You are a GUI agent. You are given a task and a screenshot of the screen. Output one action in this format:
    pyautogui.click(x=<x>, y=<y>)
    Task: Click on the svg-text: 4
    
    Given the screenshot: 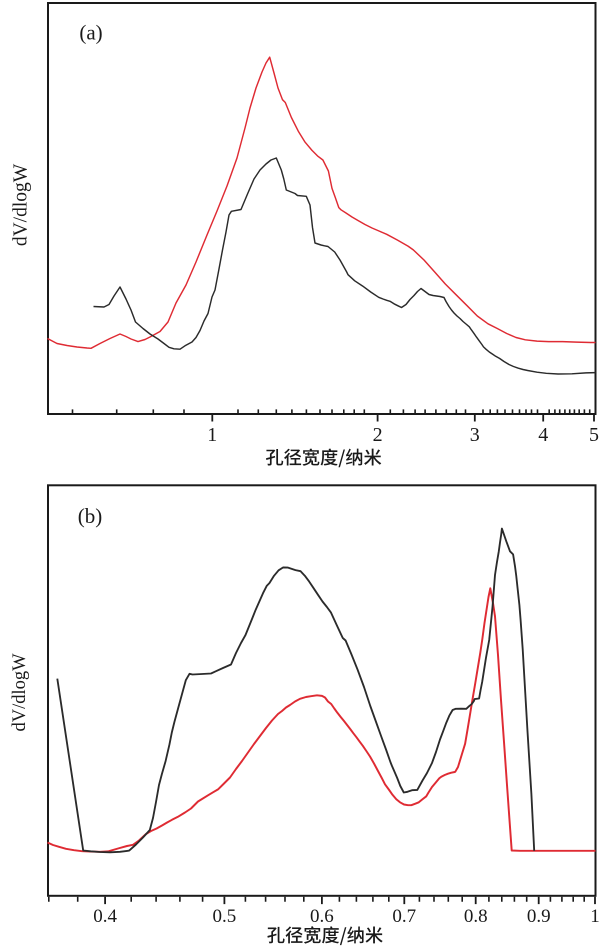 What is the action you would take?
    pyautogui.click(x=543, y=435)
    